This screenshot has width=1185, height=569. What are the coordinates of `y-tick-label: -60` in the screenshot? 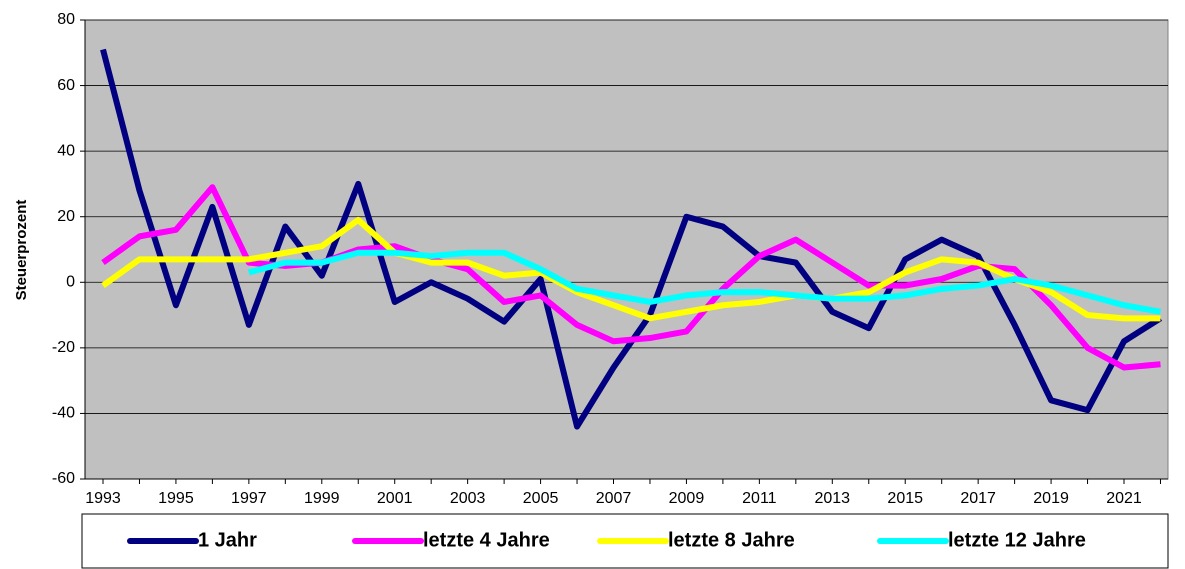 It's located at (63, 478).